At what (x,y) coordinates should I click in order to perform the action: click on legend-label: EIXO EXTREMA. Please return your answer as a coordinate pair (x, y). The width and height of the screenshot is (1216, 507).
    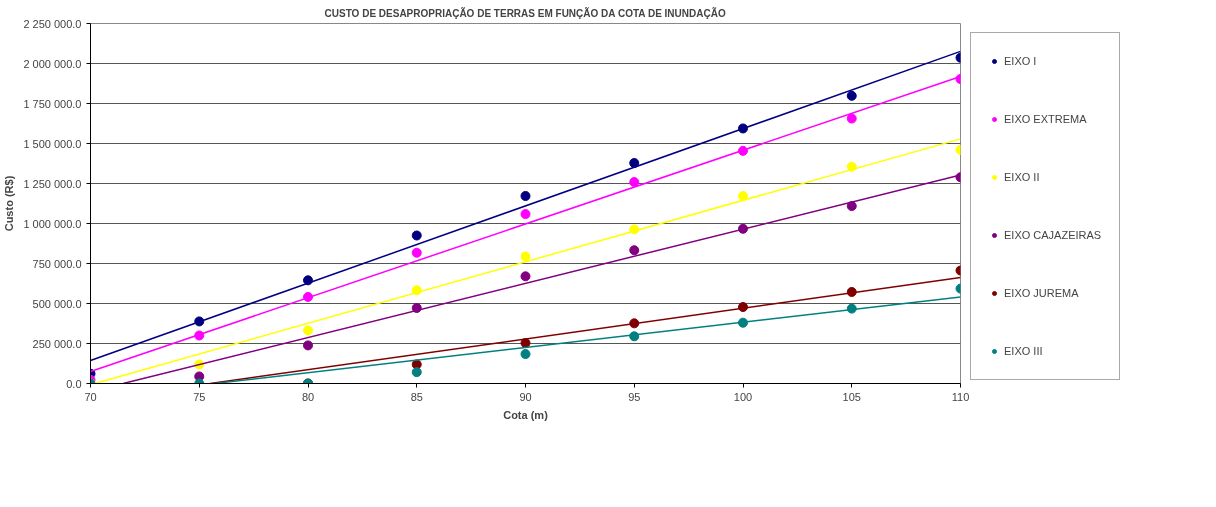
    Looking at the image, I should click on (1045, 119).